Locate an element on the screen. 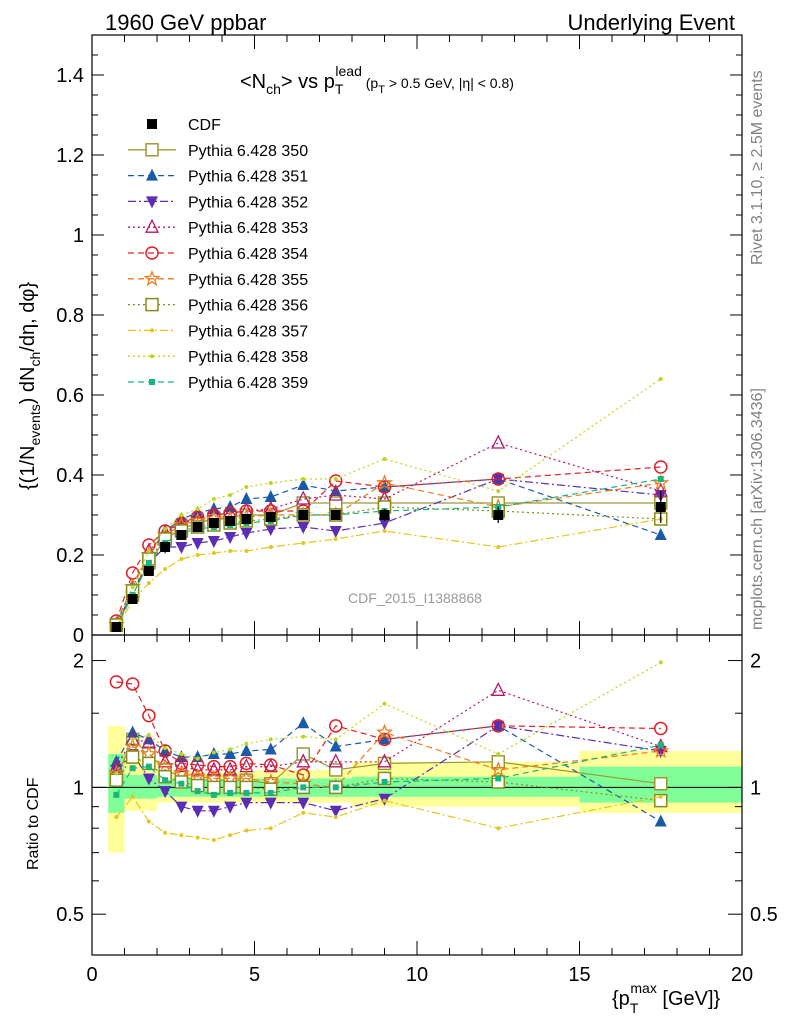  xtick-label-3: 15 is located at coordinates (579, 975).